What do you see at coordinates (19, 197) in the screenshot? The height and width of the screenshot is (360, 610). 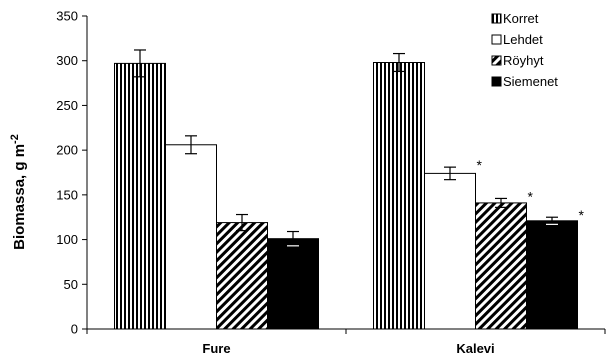 I see `y-axis-title-text: Biomassa, g m` at bounding box center [19, 197].